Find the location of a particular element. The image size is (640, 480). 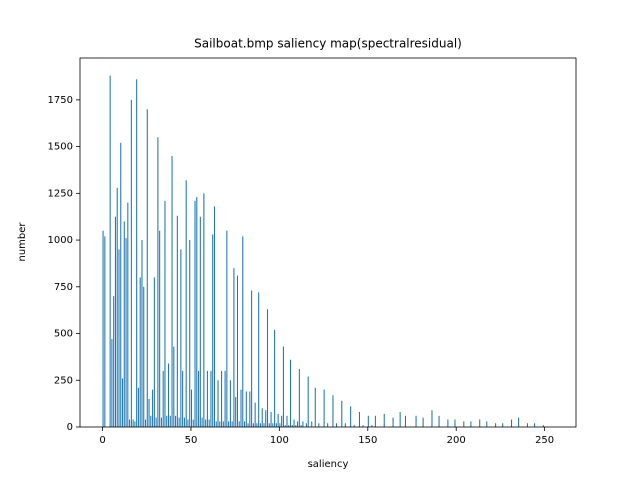

x-tick-label: 150 is located at coordinates (367, 440).